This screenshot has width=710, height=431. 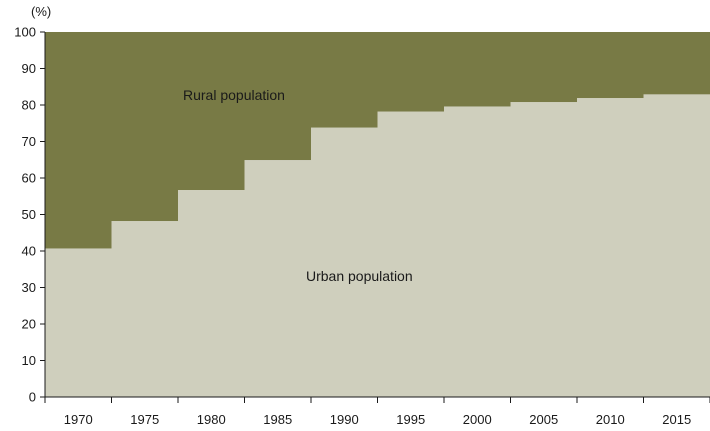 What do you see at coordinates (410, 419) in the screenshot?
I see `x-tick-label-1995: 1995` at bounding box center [410, 419].